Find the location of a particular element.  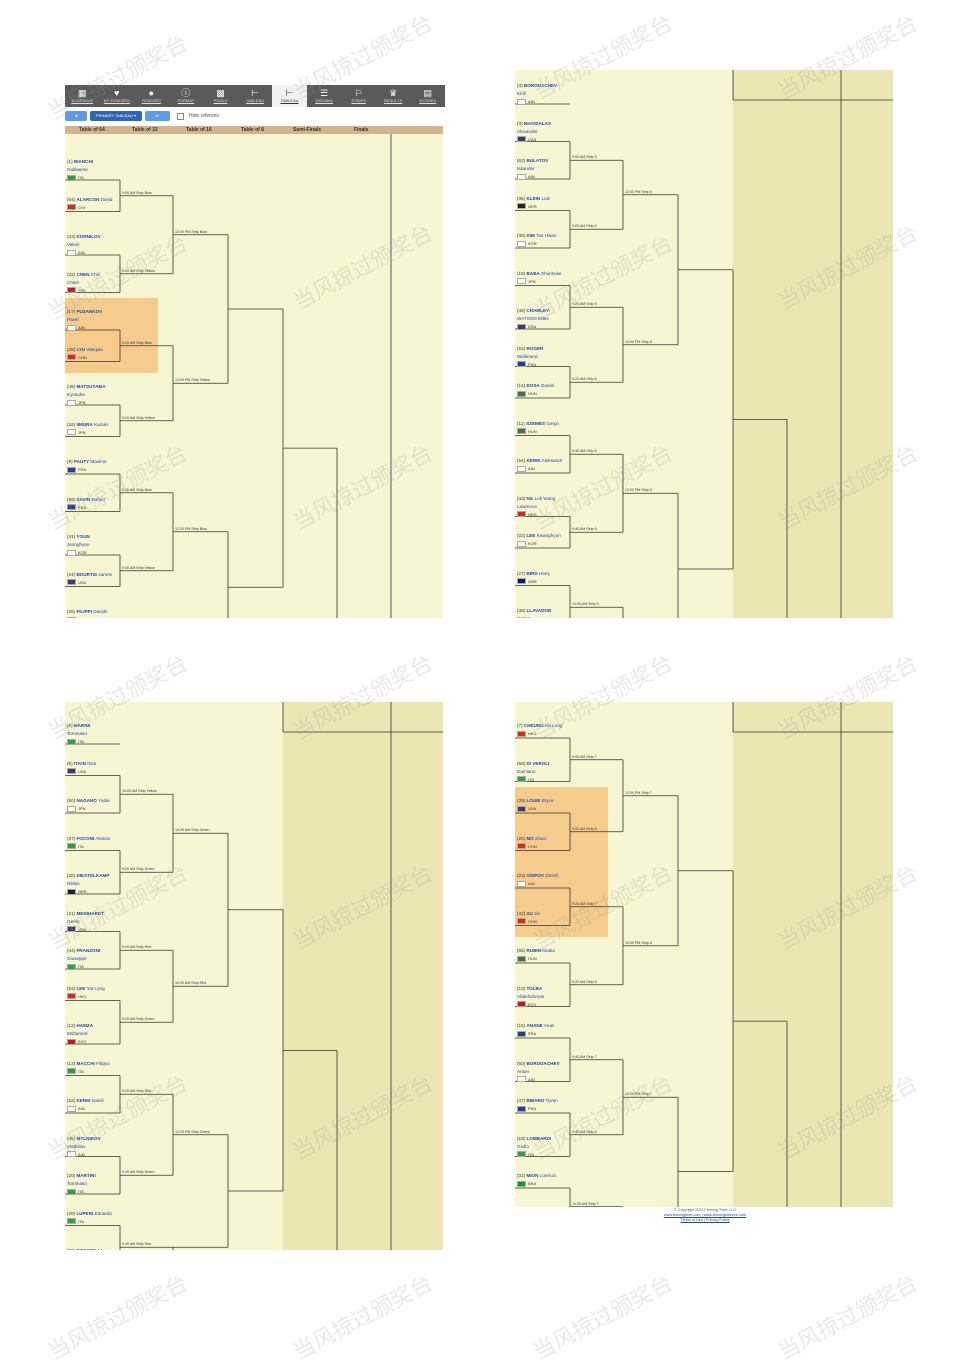

fencer-last-name: MARINI is located at coordinates (82, 725).